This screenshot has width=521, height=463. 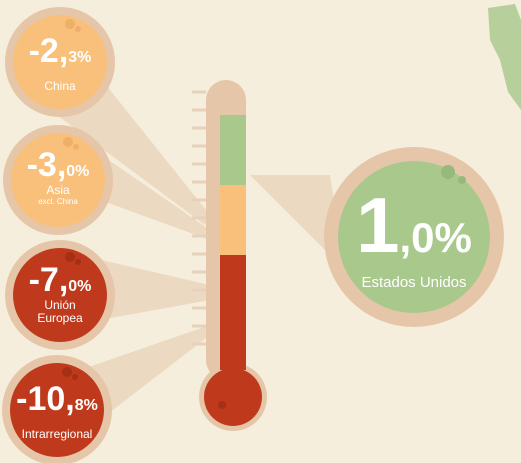 I want to click on featured: 1,0% Estados Unidos, so click(x=414, y=237).